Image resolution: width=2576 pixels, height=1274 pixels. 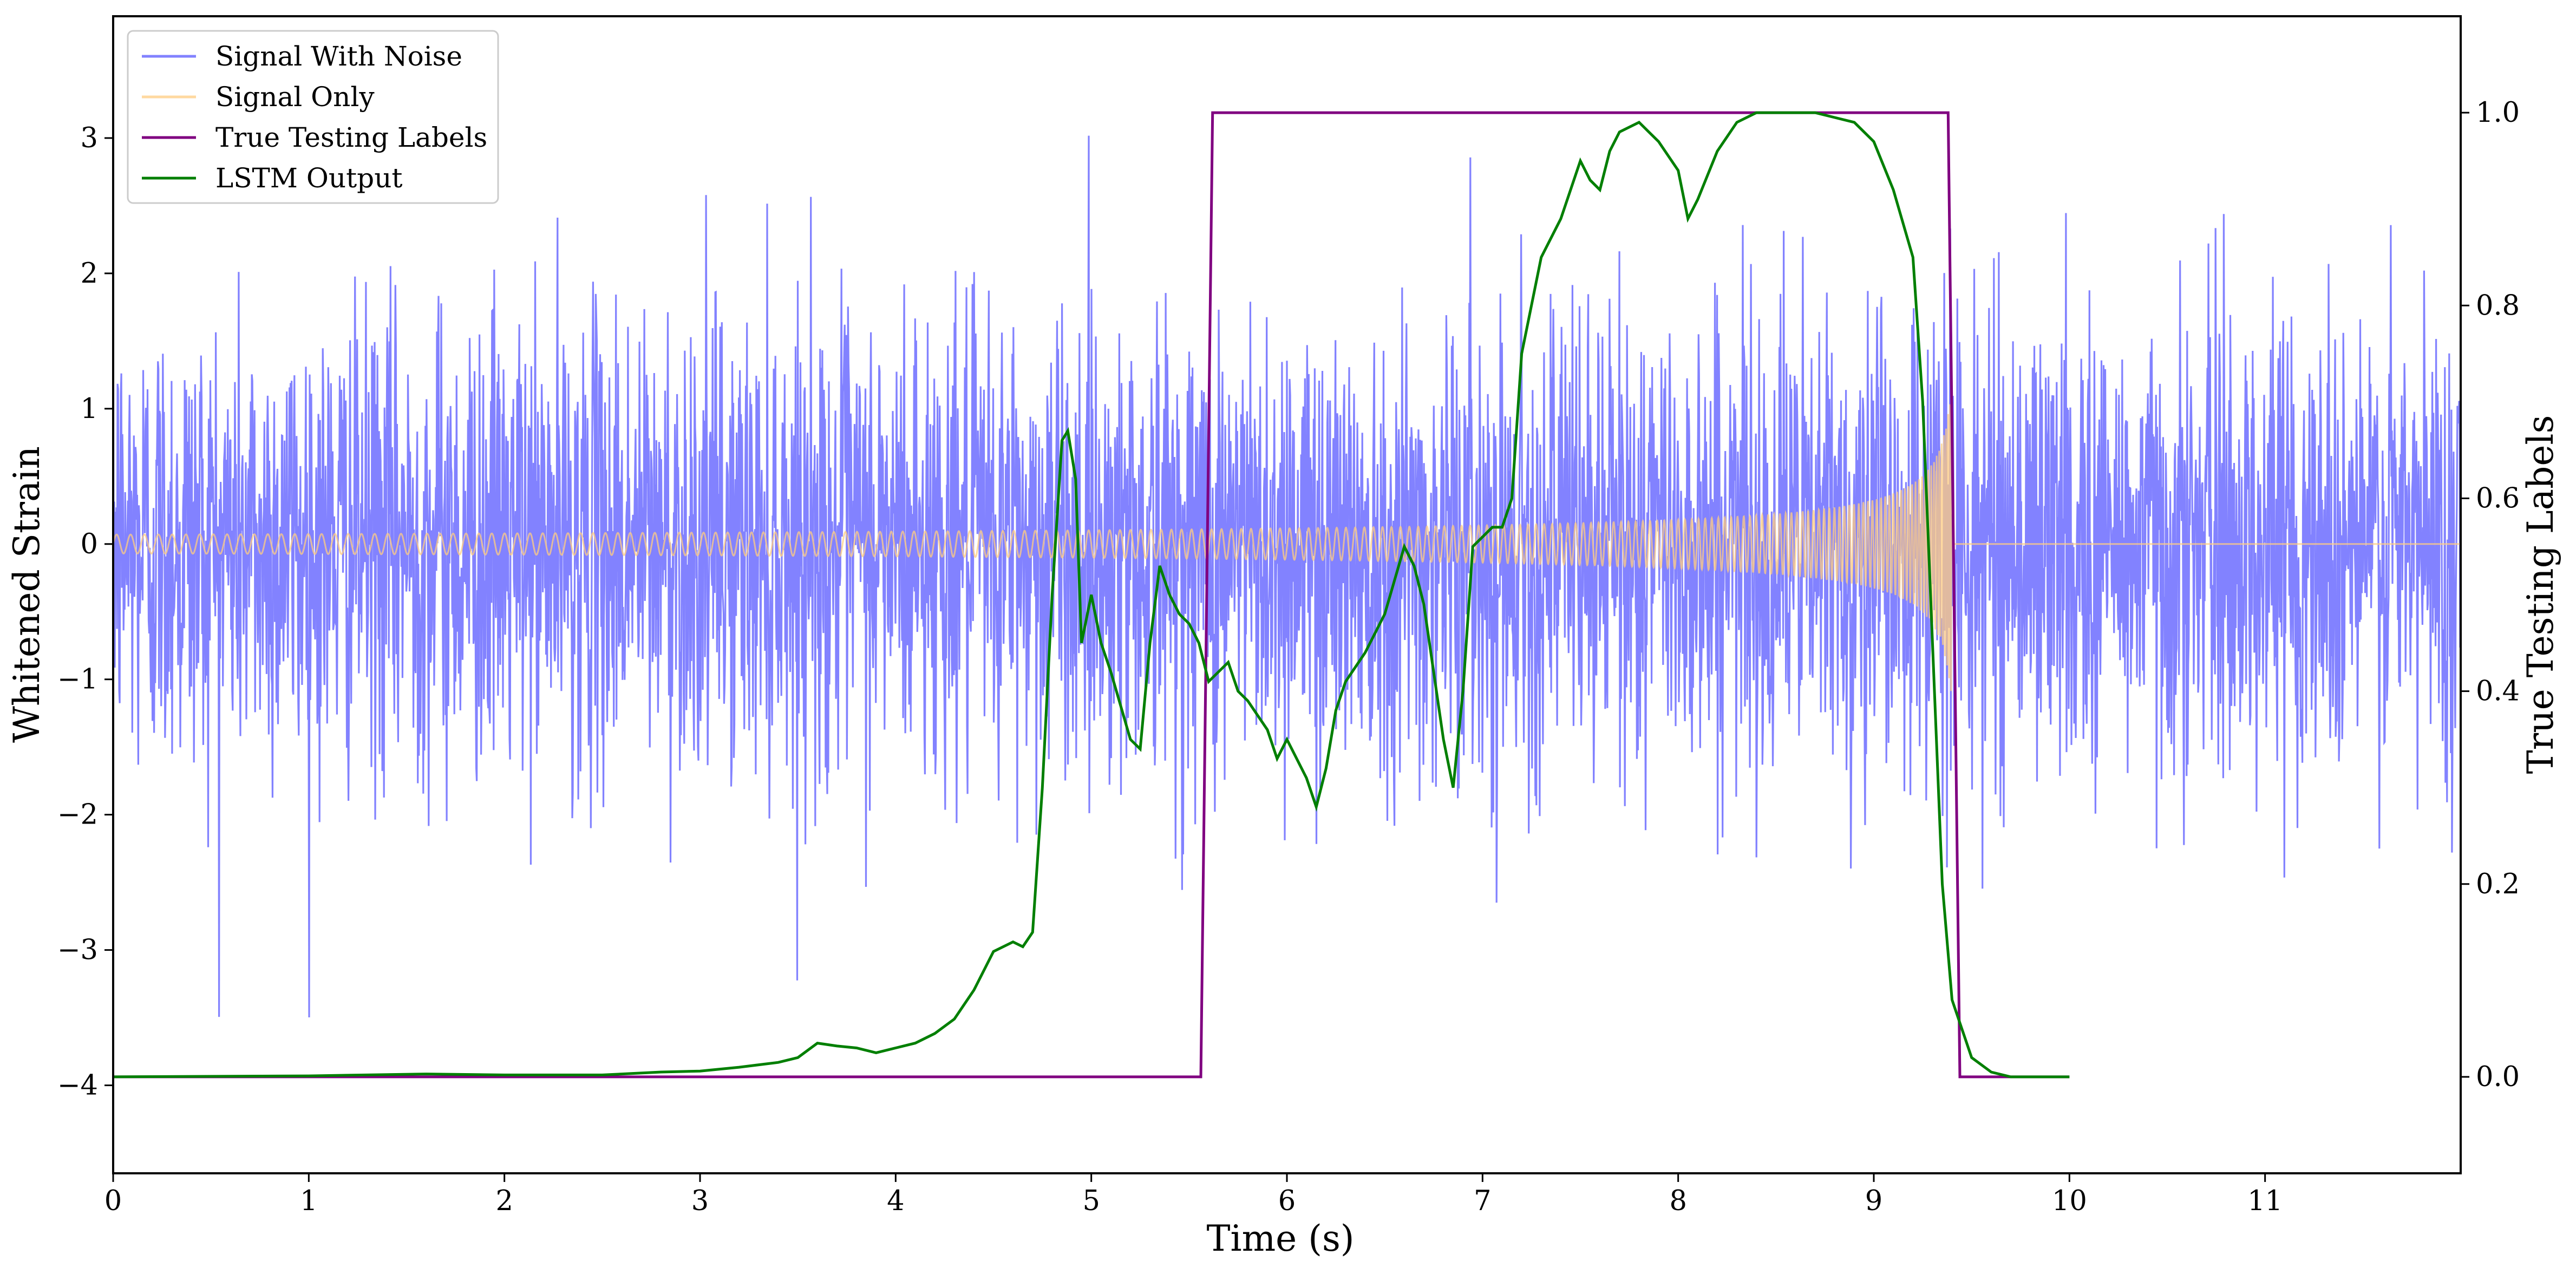 What do you see at coordinates (700, 1201) in the screenshot?
I see `x-tick-label: 3` at bounding box center [700, 1201].